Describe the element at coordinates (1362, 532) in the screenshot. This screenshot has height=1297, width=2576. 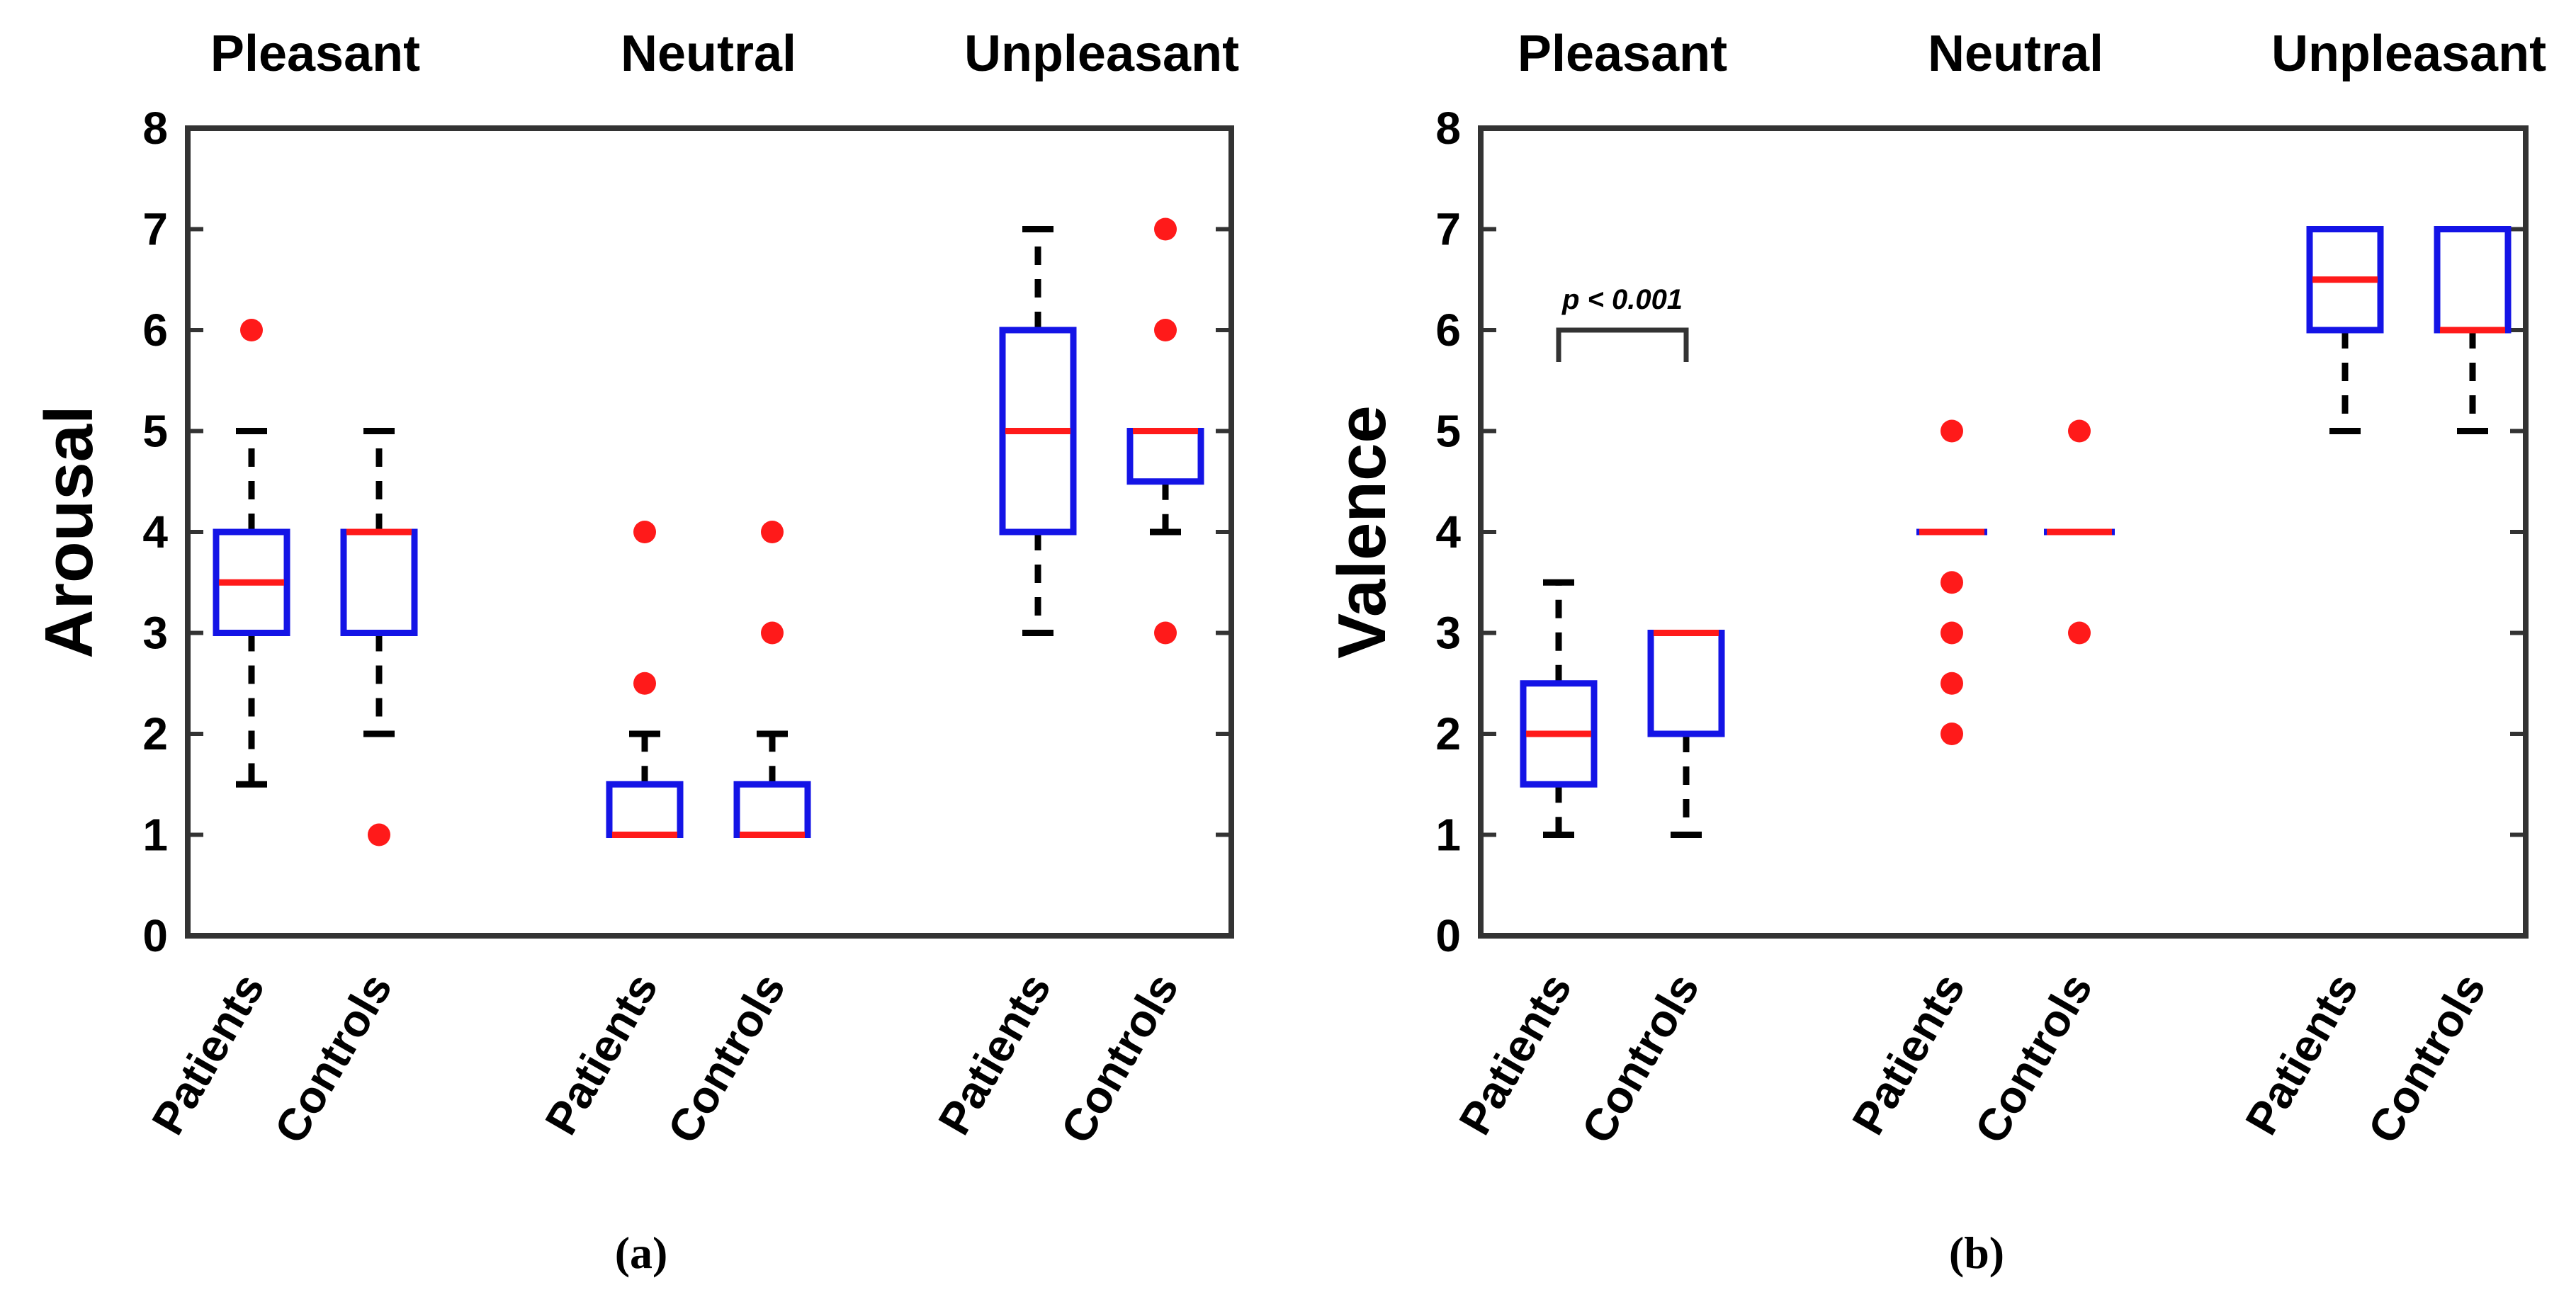
I see `y-axis-label: Valence` at that location.